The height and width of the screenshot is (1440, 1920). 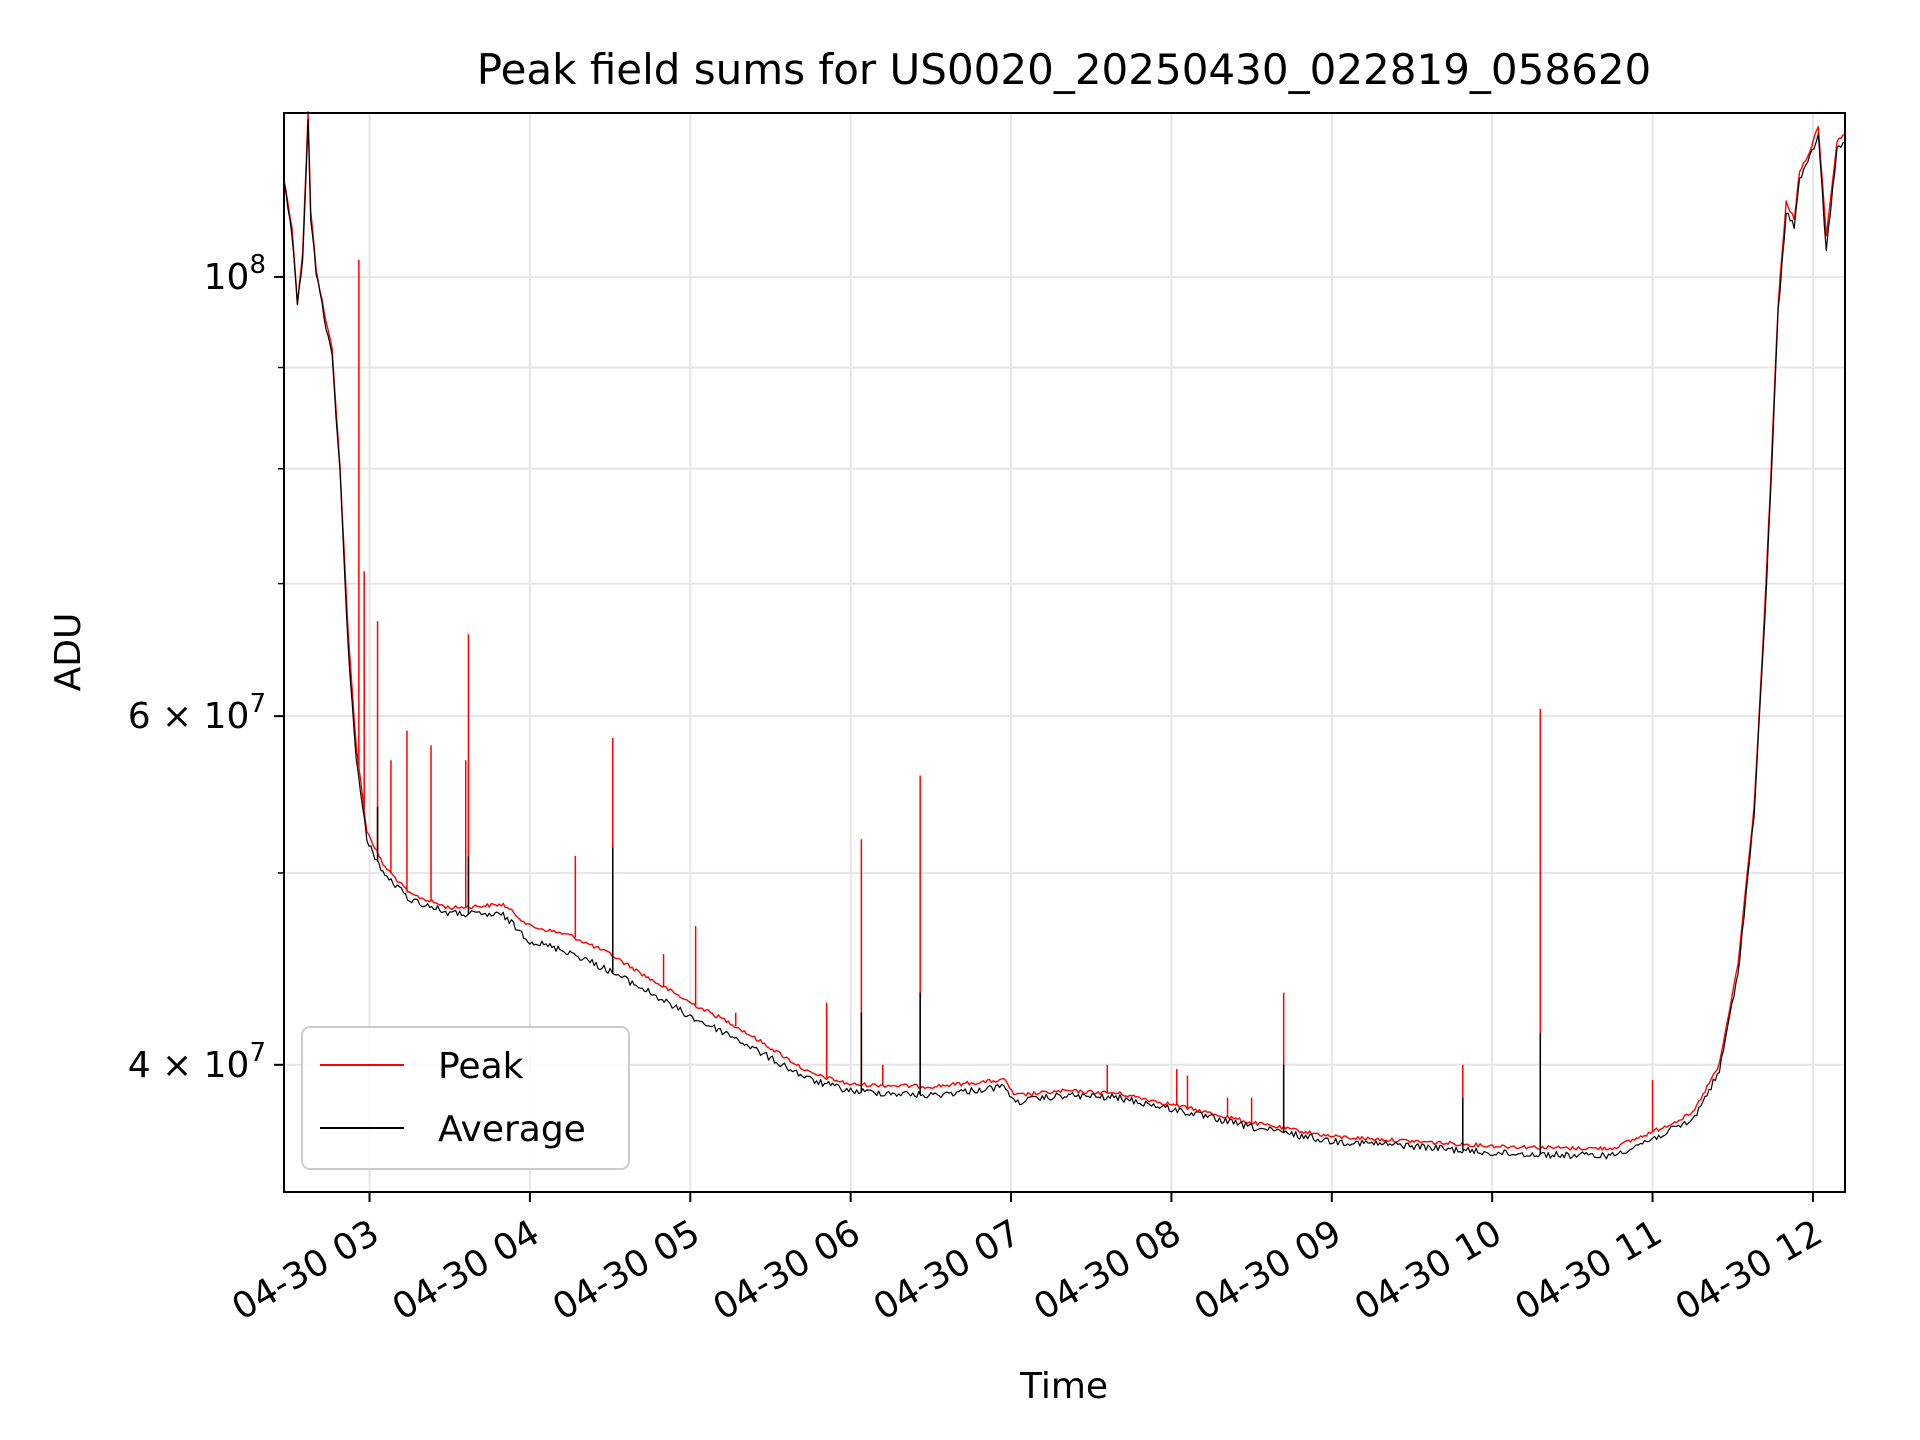 What do you see at coordinates (235, 274) in the screenshot?
I see `y-tick-label: 108` at bounding box center [235, 274].